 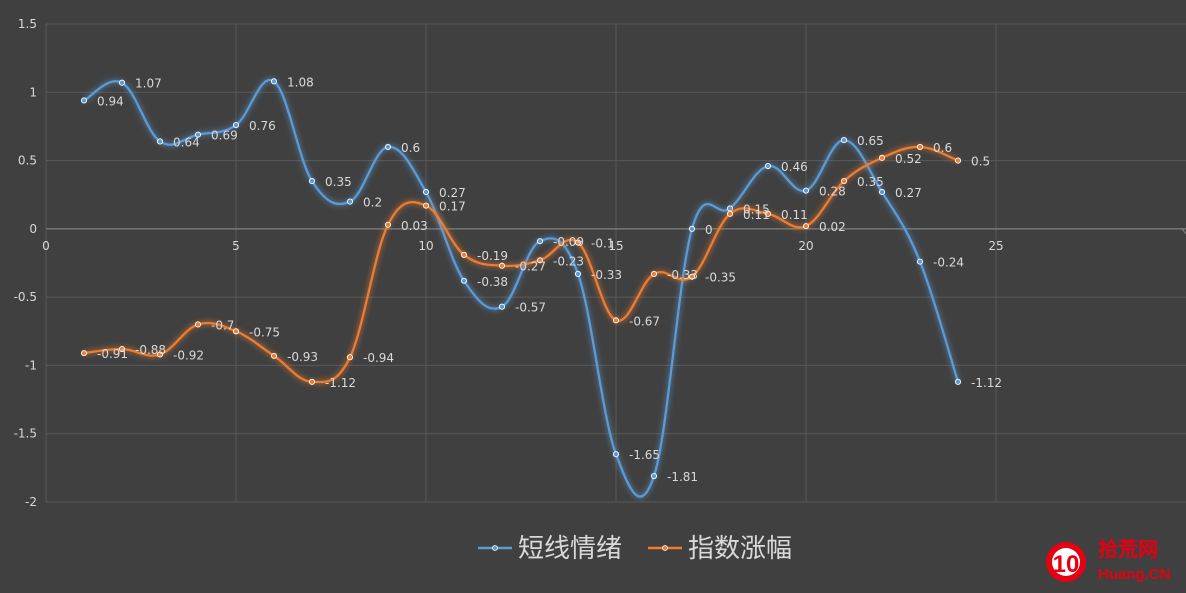 What do you see at coordinates (27, 161) in the screenshot?
I see `y-tick-label: 0.5` at bounding box center [27, 161].